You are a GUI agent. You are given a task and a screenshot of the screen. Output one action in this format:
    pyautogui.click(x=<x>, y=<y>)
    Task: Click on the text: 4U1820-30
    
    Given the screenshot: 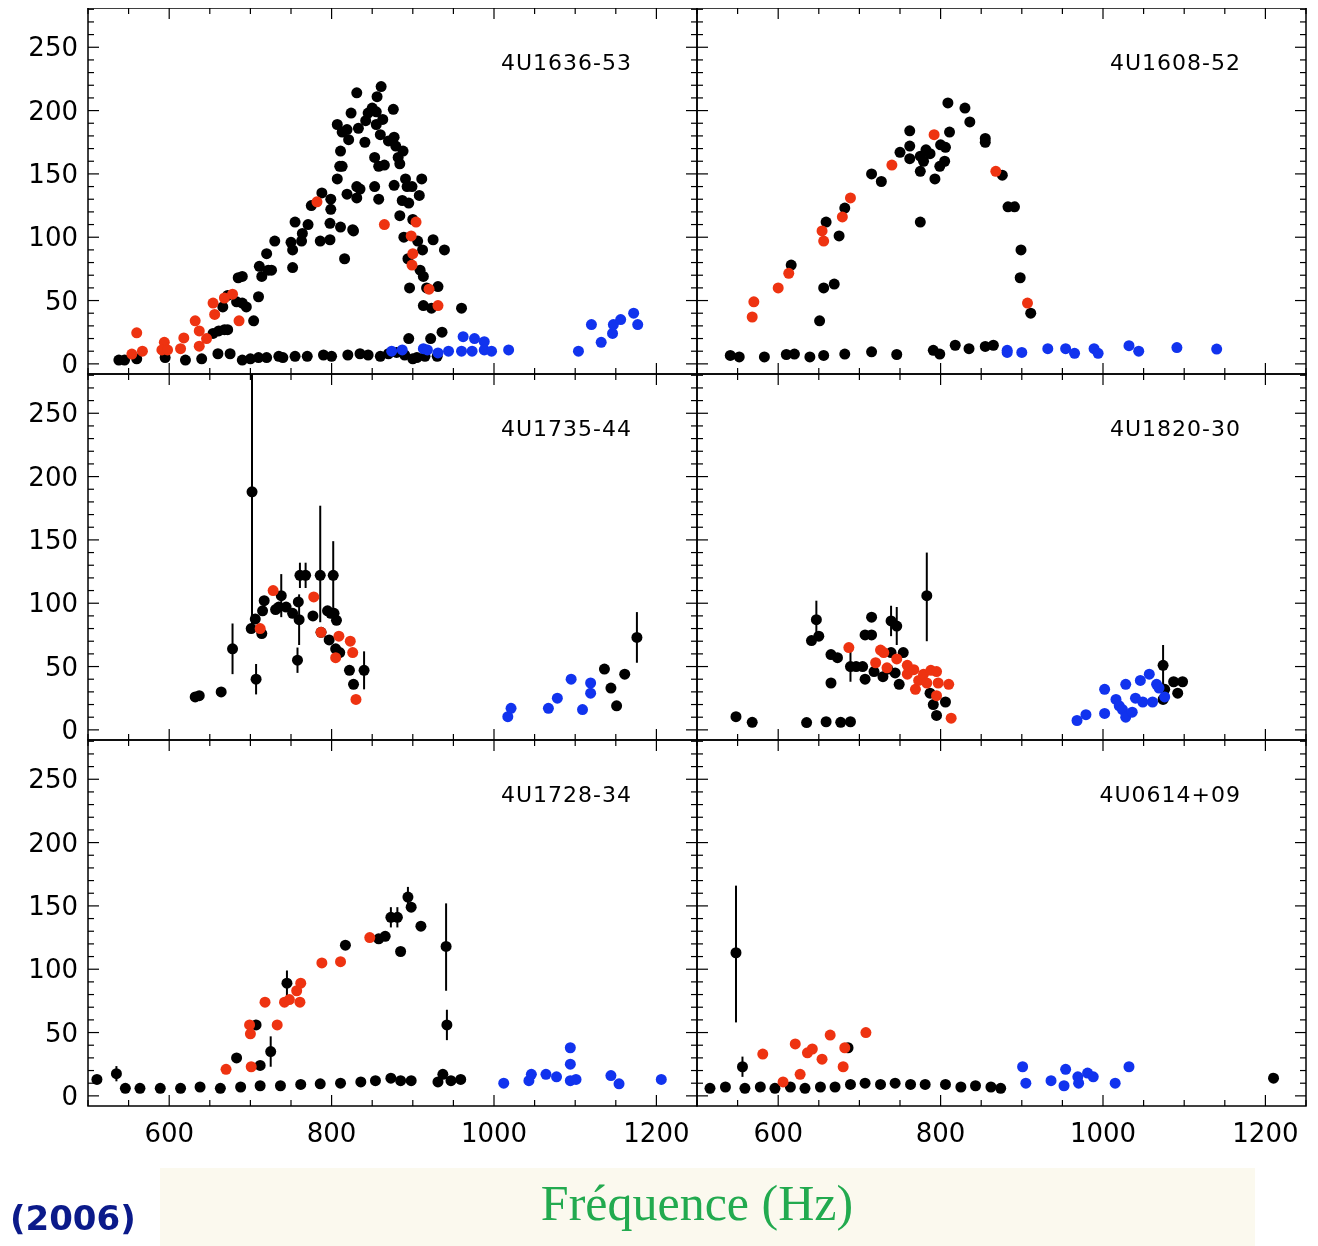 What is the action you would take?
    pyautogui.click(x=1175, y=428)
    